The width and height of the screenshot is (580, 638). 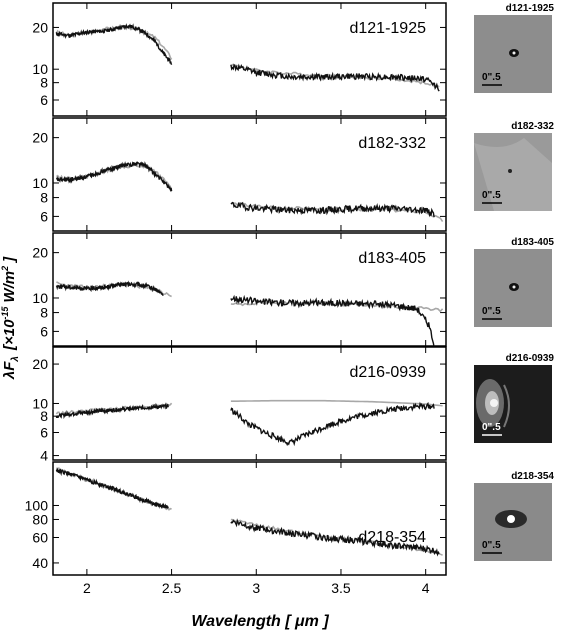 I want to click on ylabel-exp: -15, so click(x=5, y=313).